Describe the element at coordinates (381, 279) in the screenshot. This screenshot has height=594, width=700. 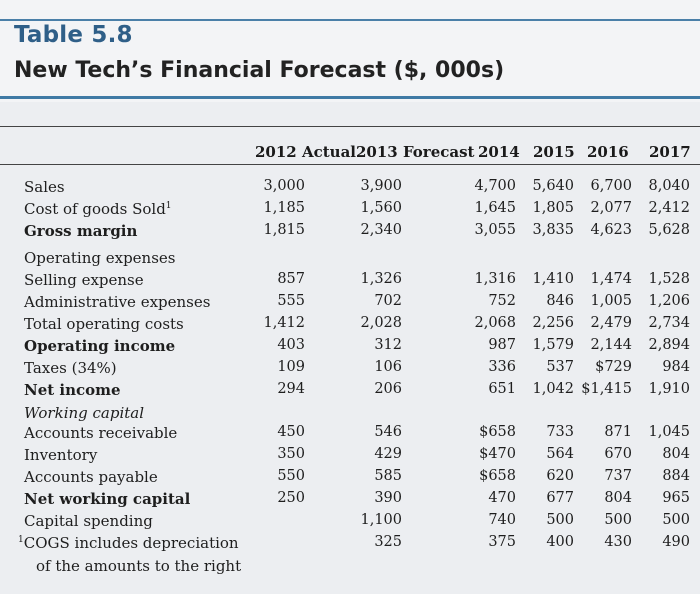
I see `table-cell: 1,326` at that location.